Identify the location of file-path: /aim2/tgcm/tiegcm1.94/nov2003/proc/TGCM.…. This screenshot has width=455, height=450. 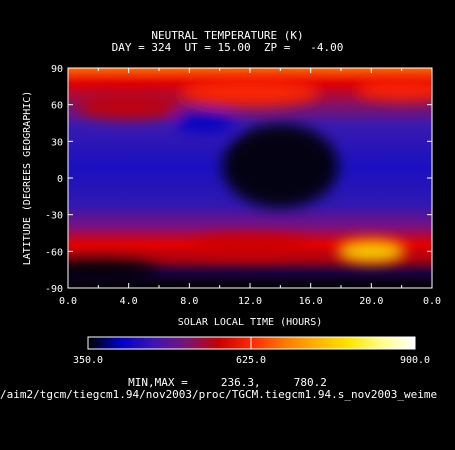
(219, 394).